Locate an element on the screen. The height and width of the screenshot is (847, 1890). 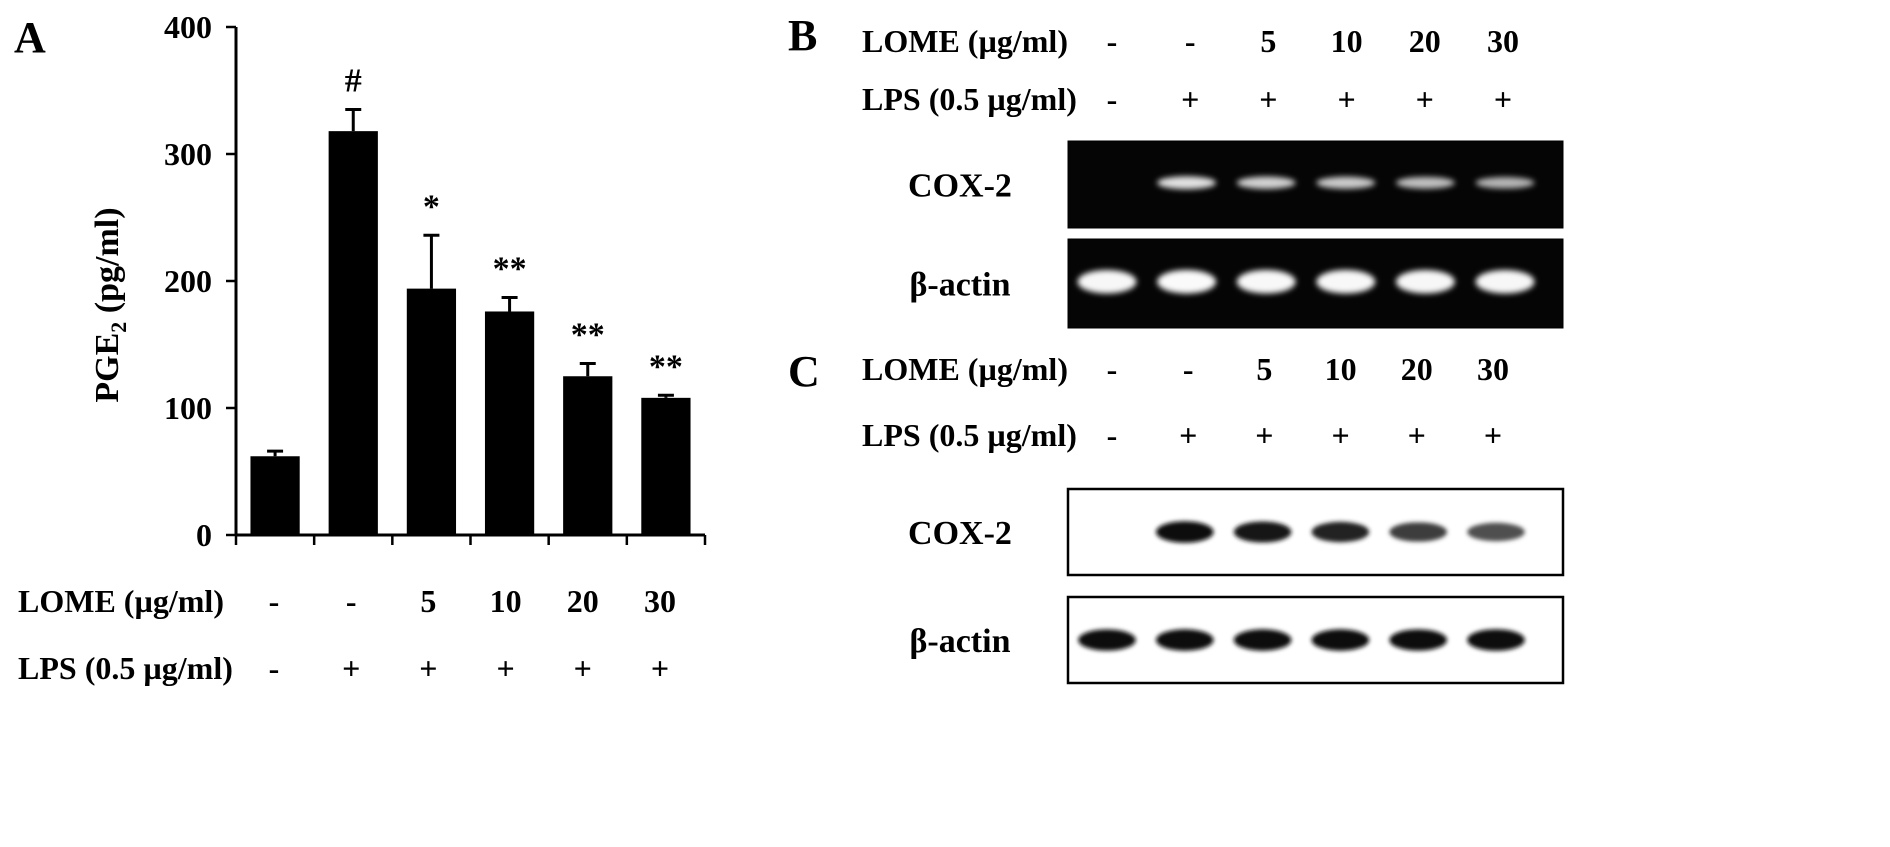
y-tick-label: 300 is located at coordinates (188, 154).